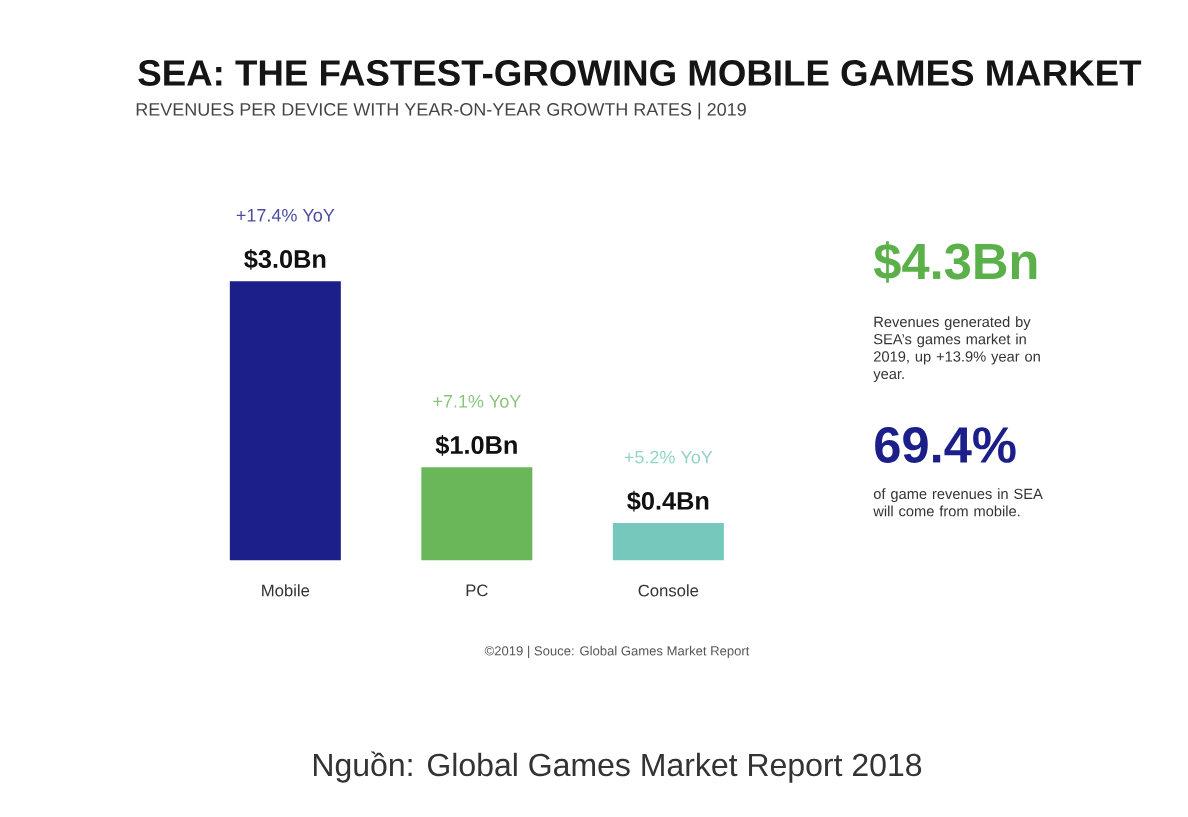  I want to click on chart-title: SEA: THE FASTEST-GROWING MOBILE GAMES MARKET, so click(640, 73).